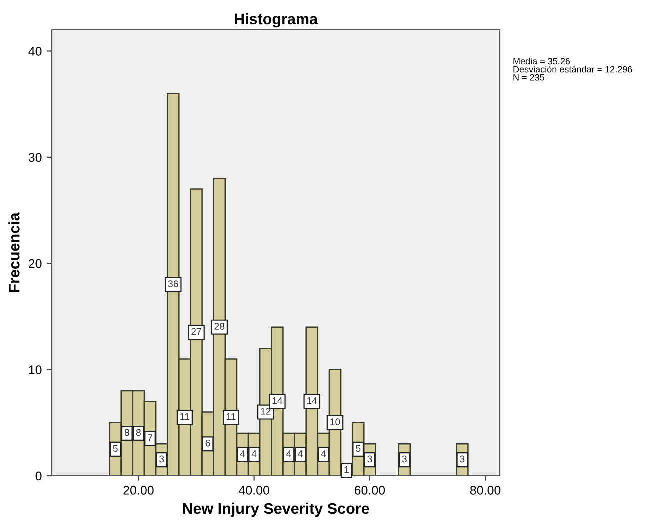 This screenshot has width=652, height=527. What do you see at coordinates (197, 332) in the screenshot?
I see `data-label: 27` at bounding box center [197, 332].